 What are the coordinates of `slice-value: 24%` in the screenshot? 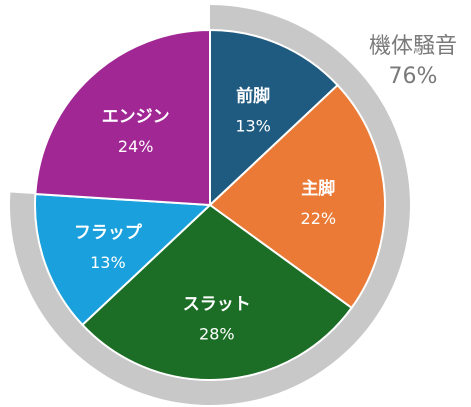 It's located at (136, 146).